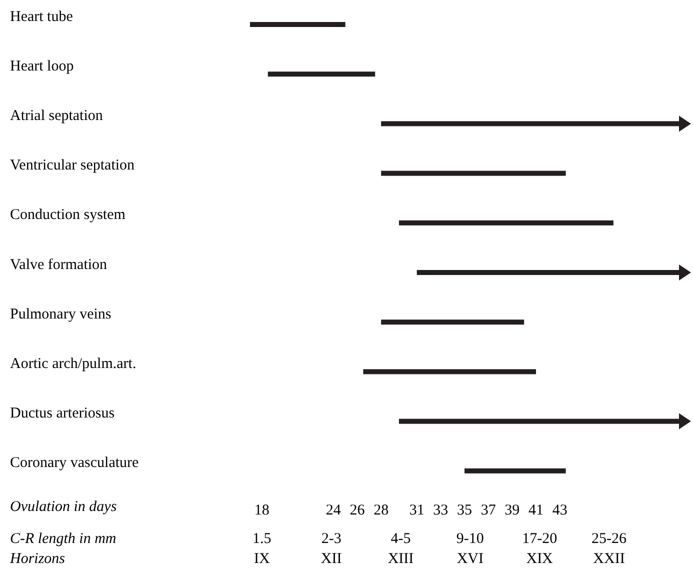 The image size is (693, 568). Describe the element at coordinates (560, 510) in the screenshot. I see `x-tick-label: 43` at that location.